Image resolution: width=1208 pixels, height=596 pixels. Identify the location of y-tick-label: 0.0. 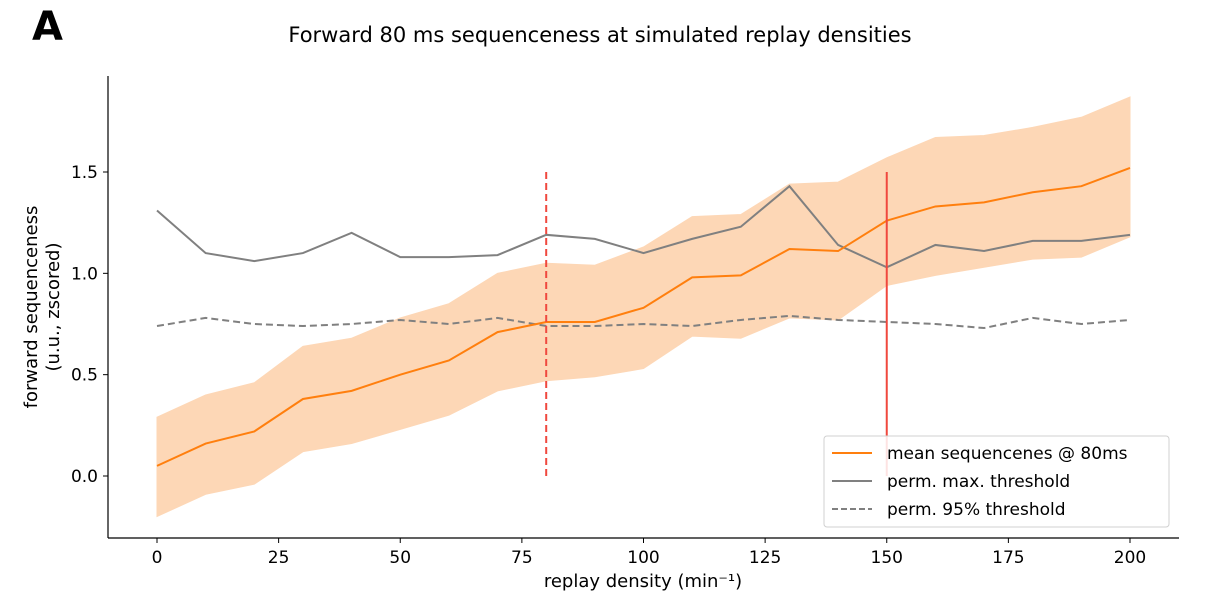
(84, 477).